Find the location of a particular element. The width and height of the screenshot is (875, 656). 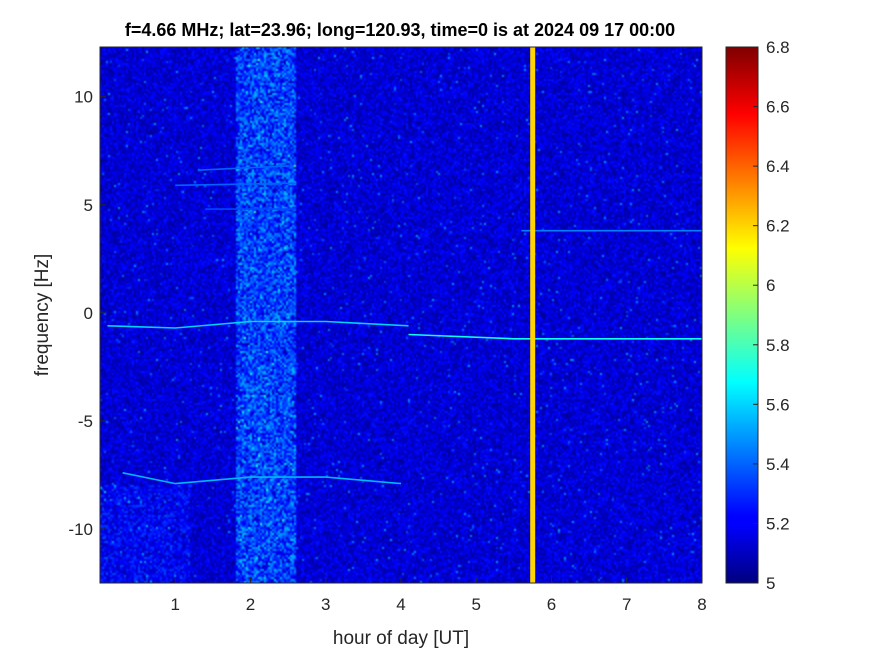

x-tick-label: 7 is located at coordinates (626, 604).